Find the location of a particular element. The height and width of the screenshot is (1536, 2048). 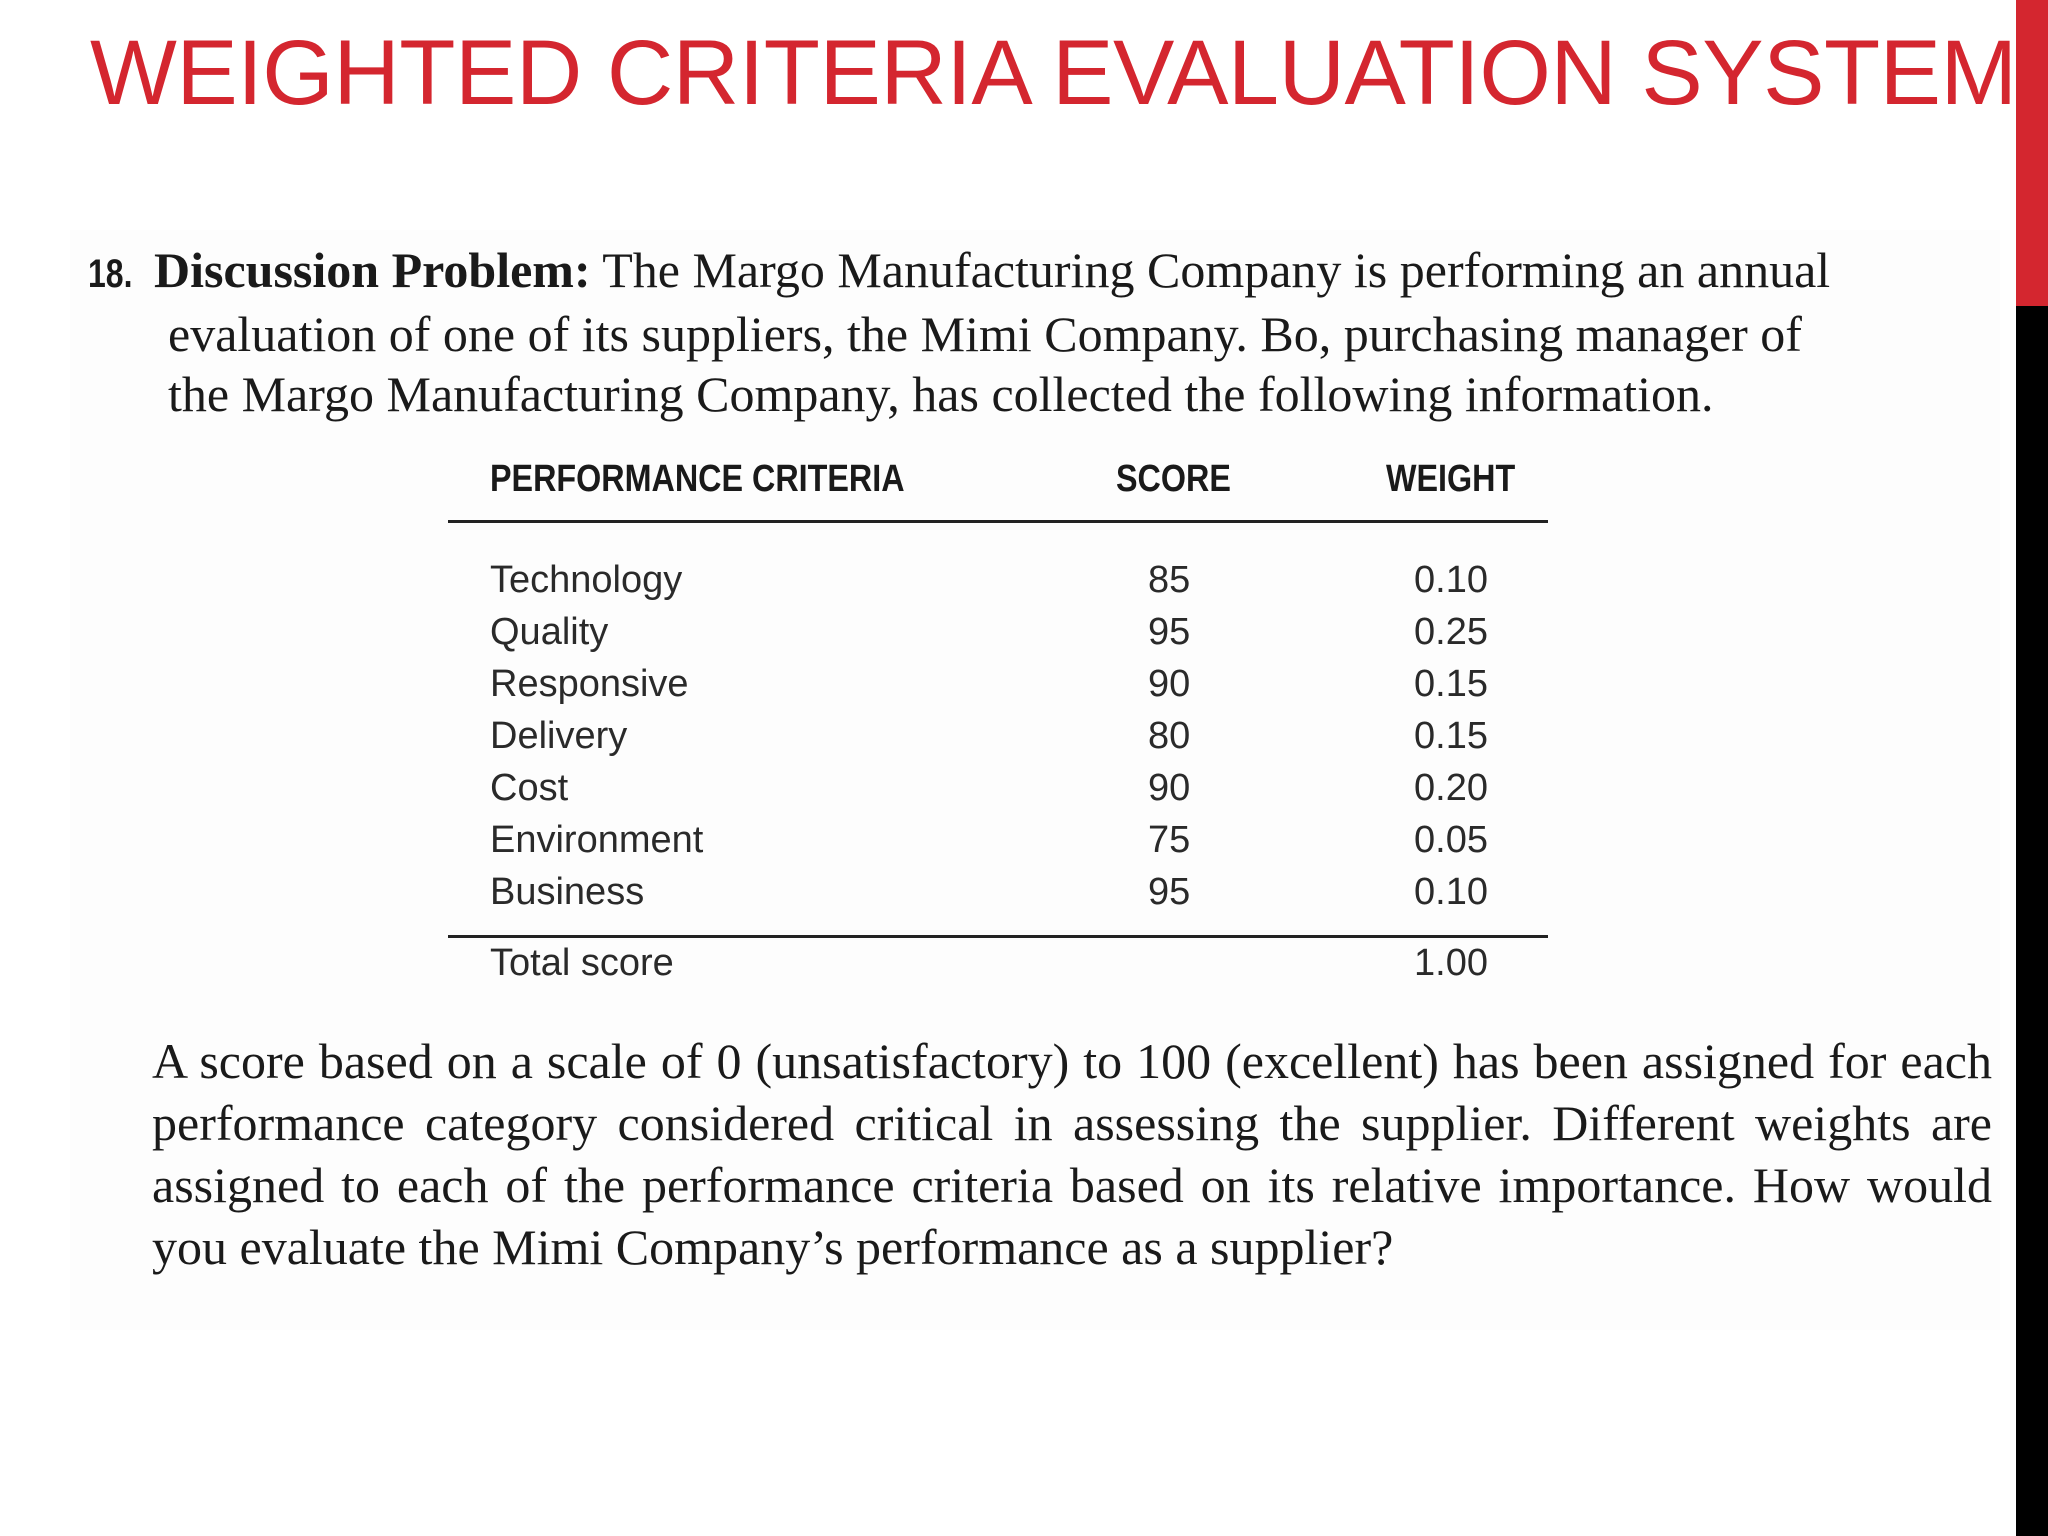

criteria-cell: Responsive is located at coordinates (589, 684).